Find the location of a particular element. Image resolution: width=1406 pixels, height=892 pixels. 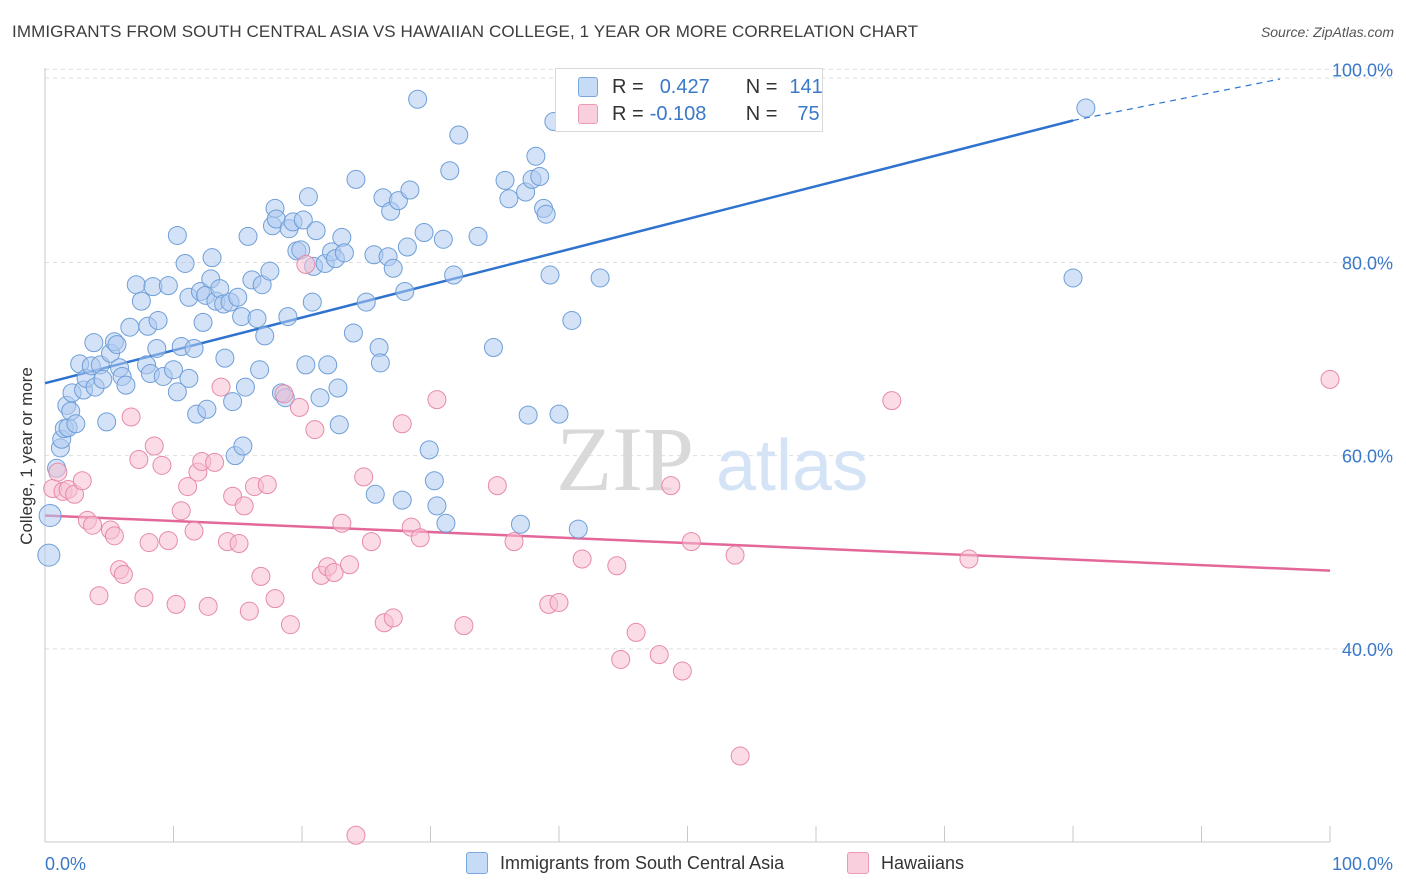

legend-r-label: R = is located at coordinates (628, 113).